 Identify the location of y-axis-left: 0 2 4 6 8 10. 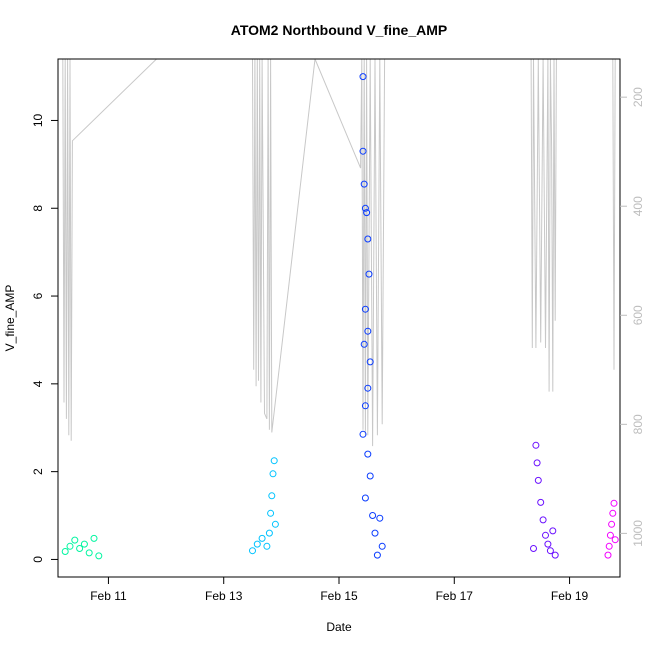
(44, 338).